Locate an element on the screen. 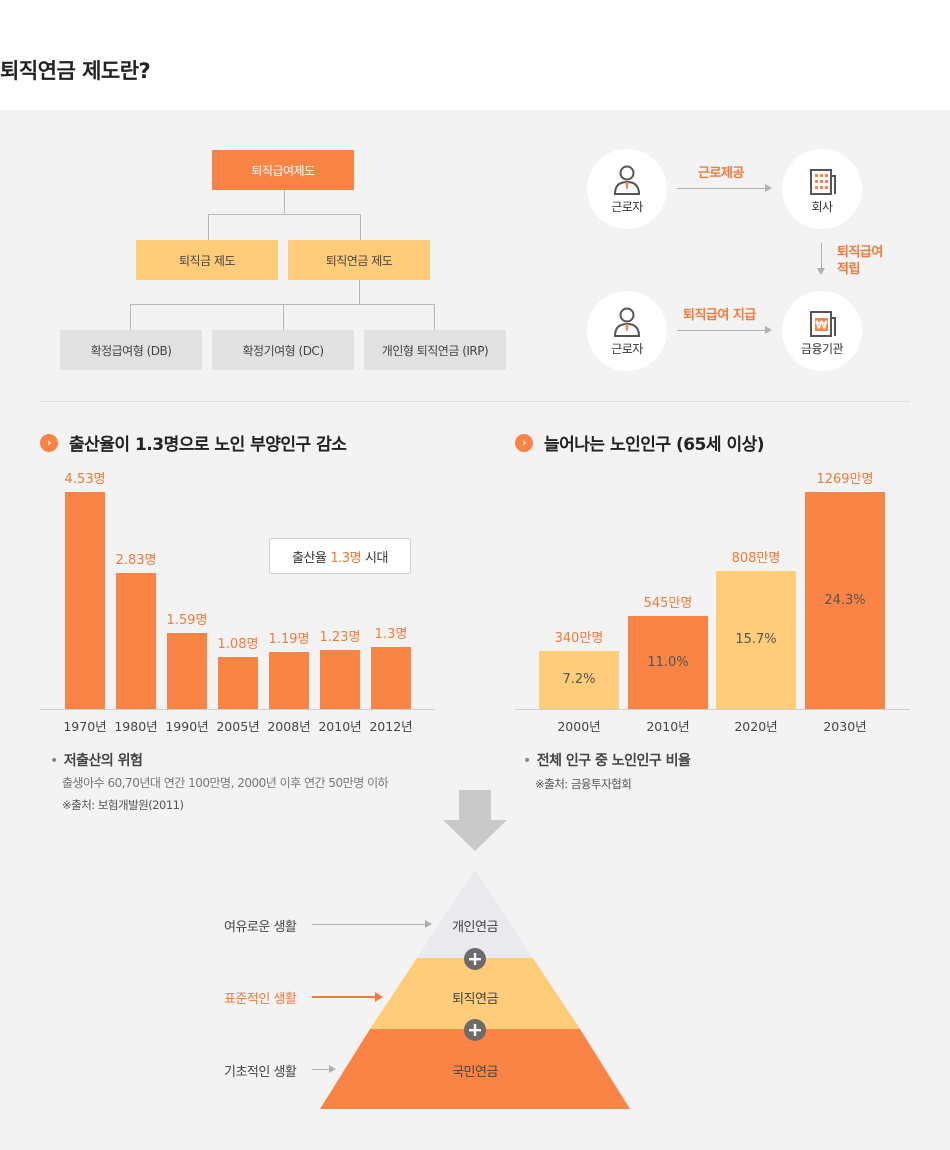 This screenshot has width=950, height=1150. side-label-standard: 표준적인 생활 is located at coordinates (260, 999).